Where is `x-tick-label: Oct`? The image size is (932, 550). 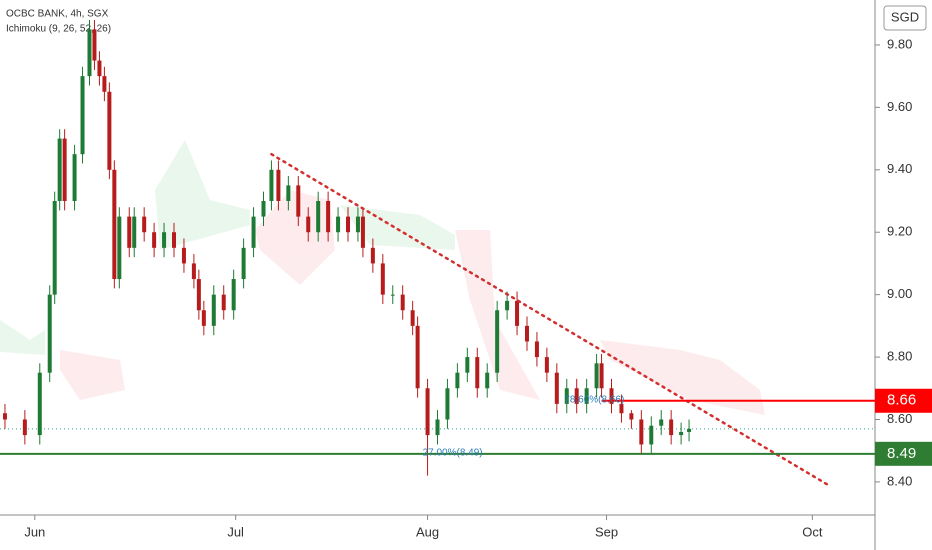
x-tick-label: Oct is located at coordinates (812, 531).